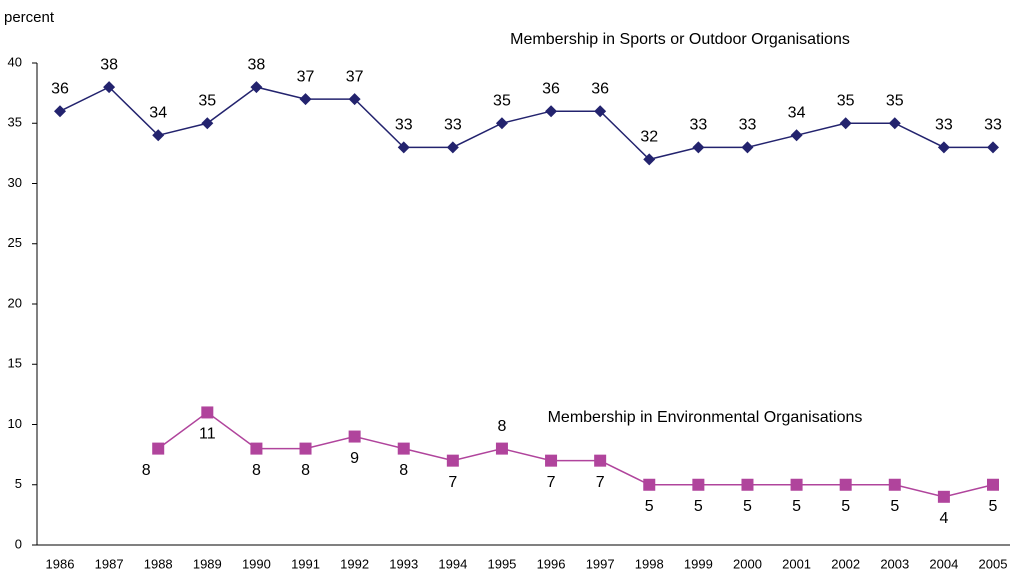 This screenshot has width=1014, height=575. I want to click on y-tick-label: 35, so click(15, 122).